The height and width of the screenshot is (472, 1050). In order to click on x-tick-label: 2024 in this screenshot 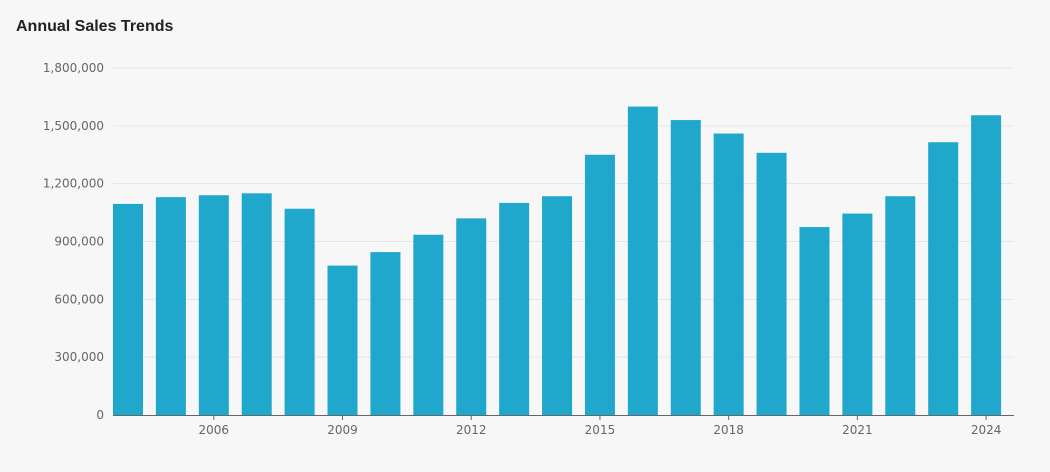, I will do `click(986, 430)`.